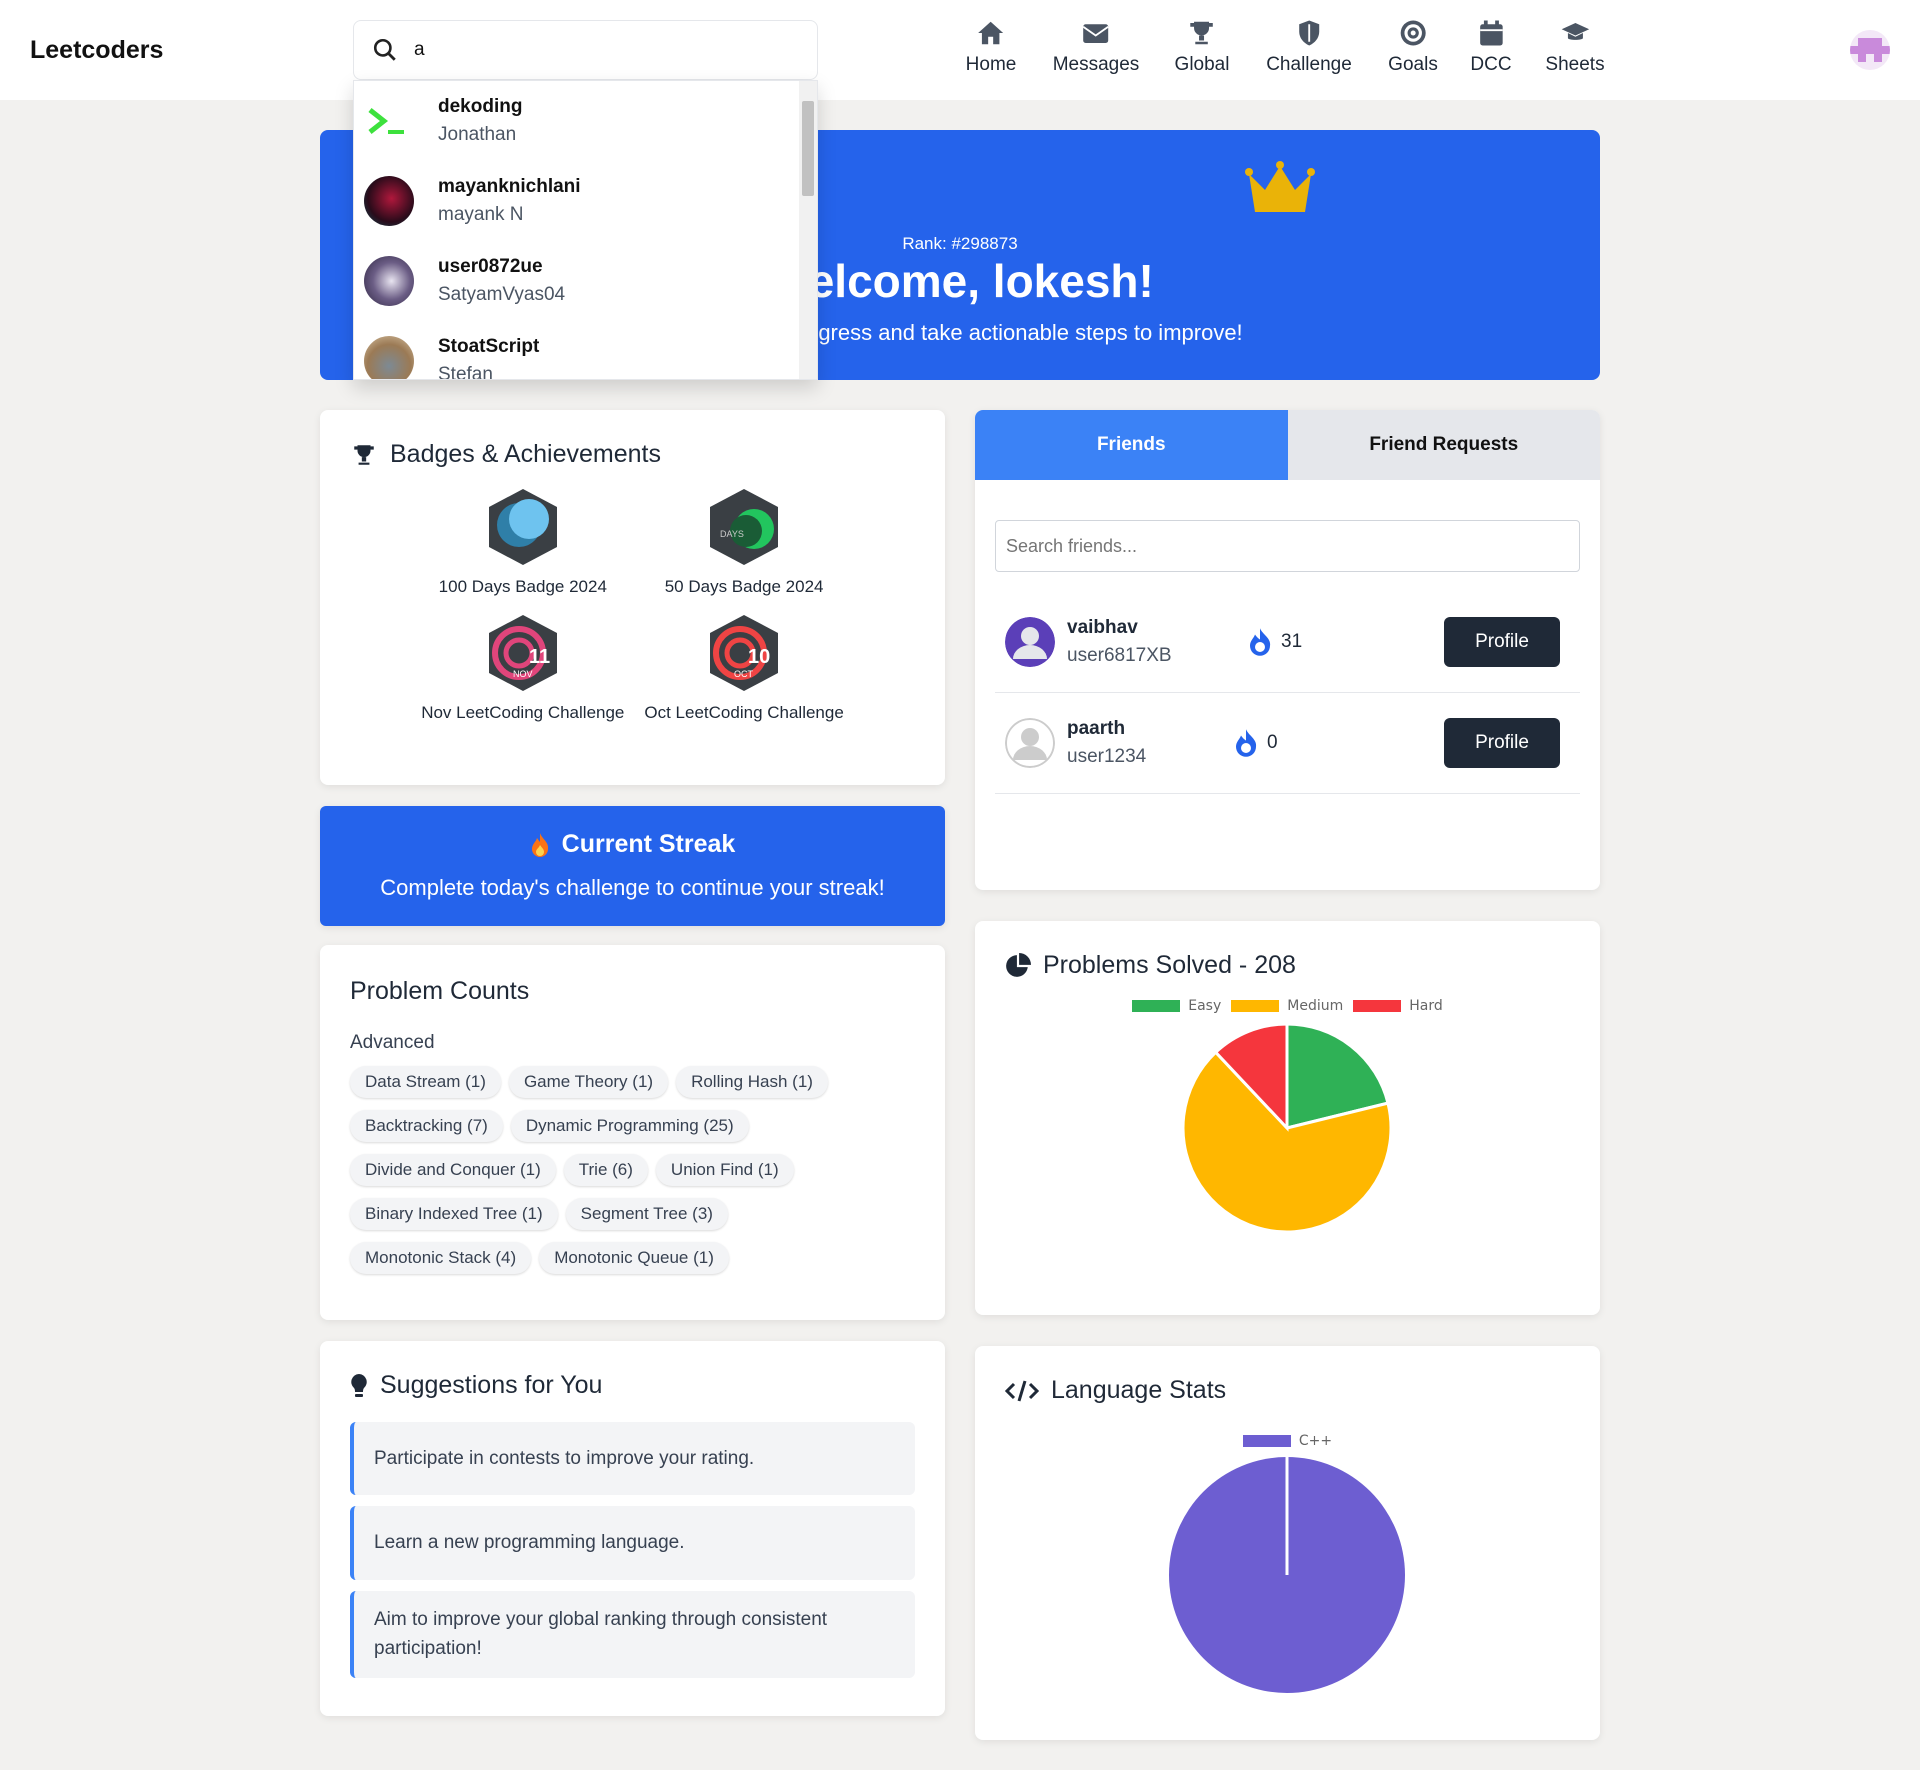  What do you see at coordinates (426, 1126) in the screenshot?
I see `tag-chip: Backtracking (7)` at bounding box center [426, 1126].